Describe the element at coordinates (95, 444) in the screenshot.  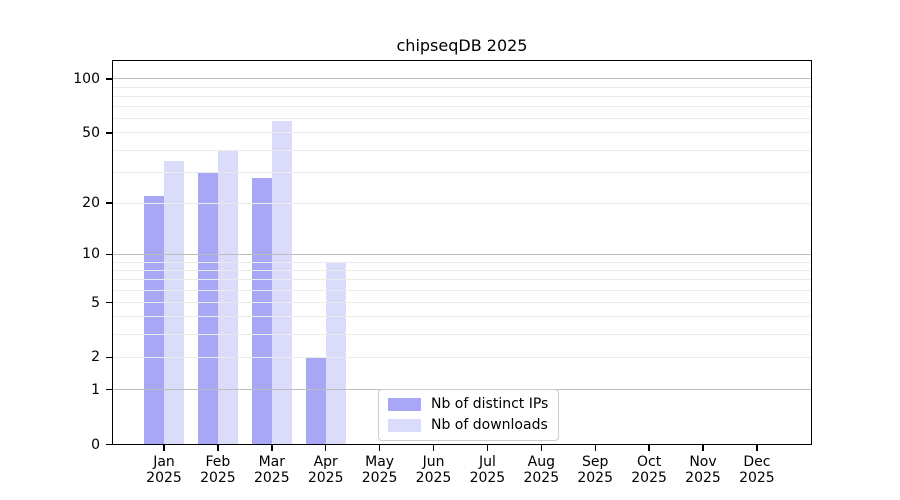
I see `y-tick-label: 0` at that location.